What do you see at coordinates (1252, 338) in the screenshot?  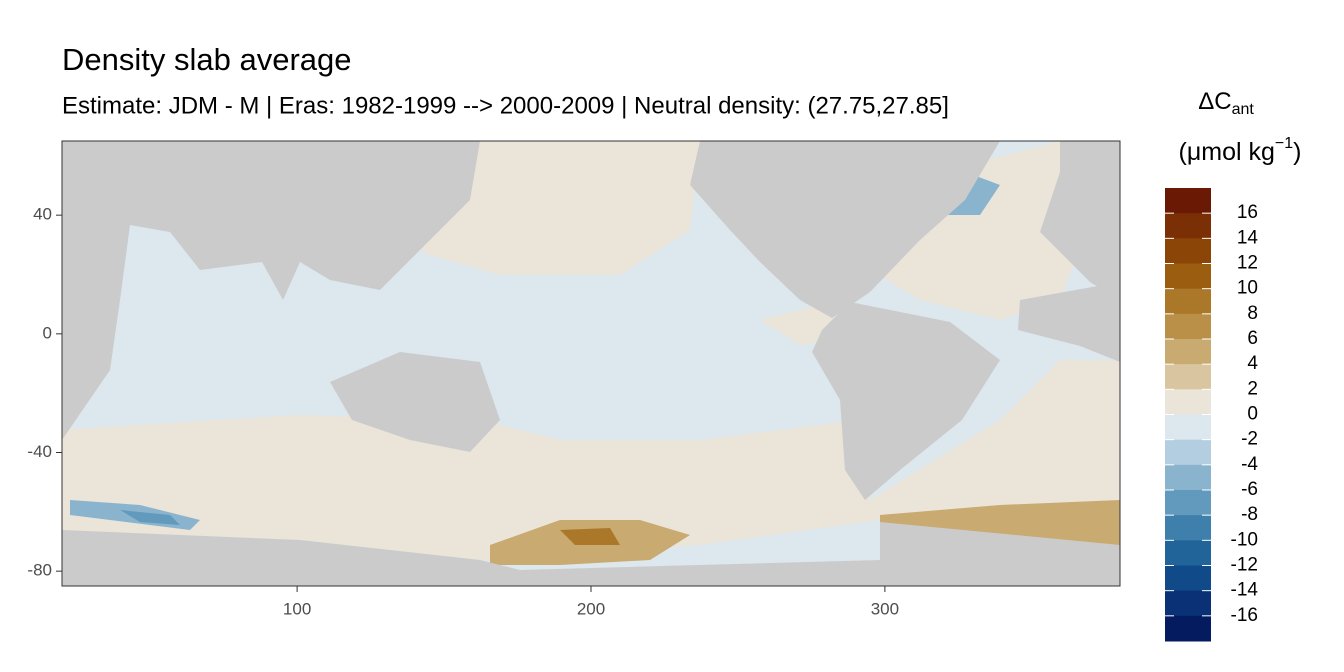 I see `legend-label: 6` at bounding box center [1252, 338].